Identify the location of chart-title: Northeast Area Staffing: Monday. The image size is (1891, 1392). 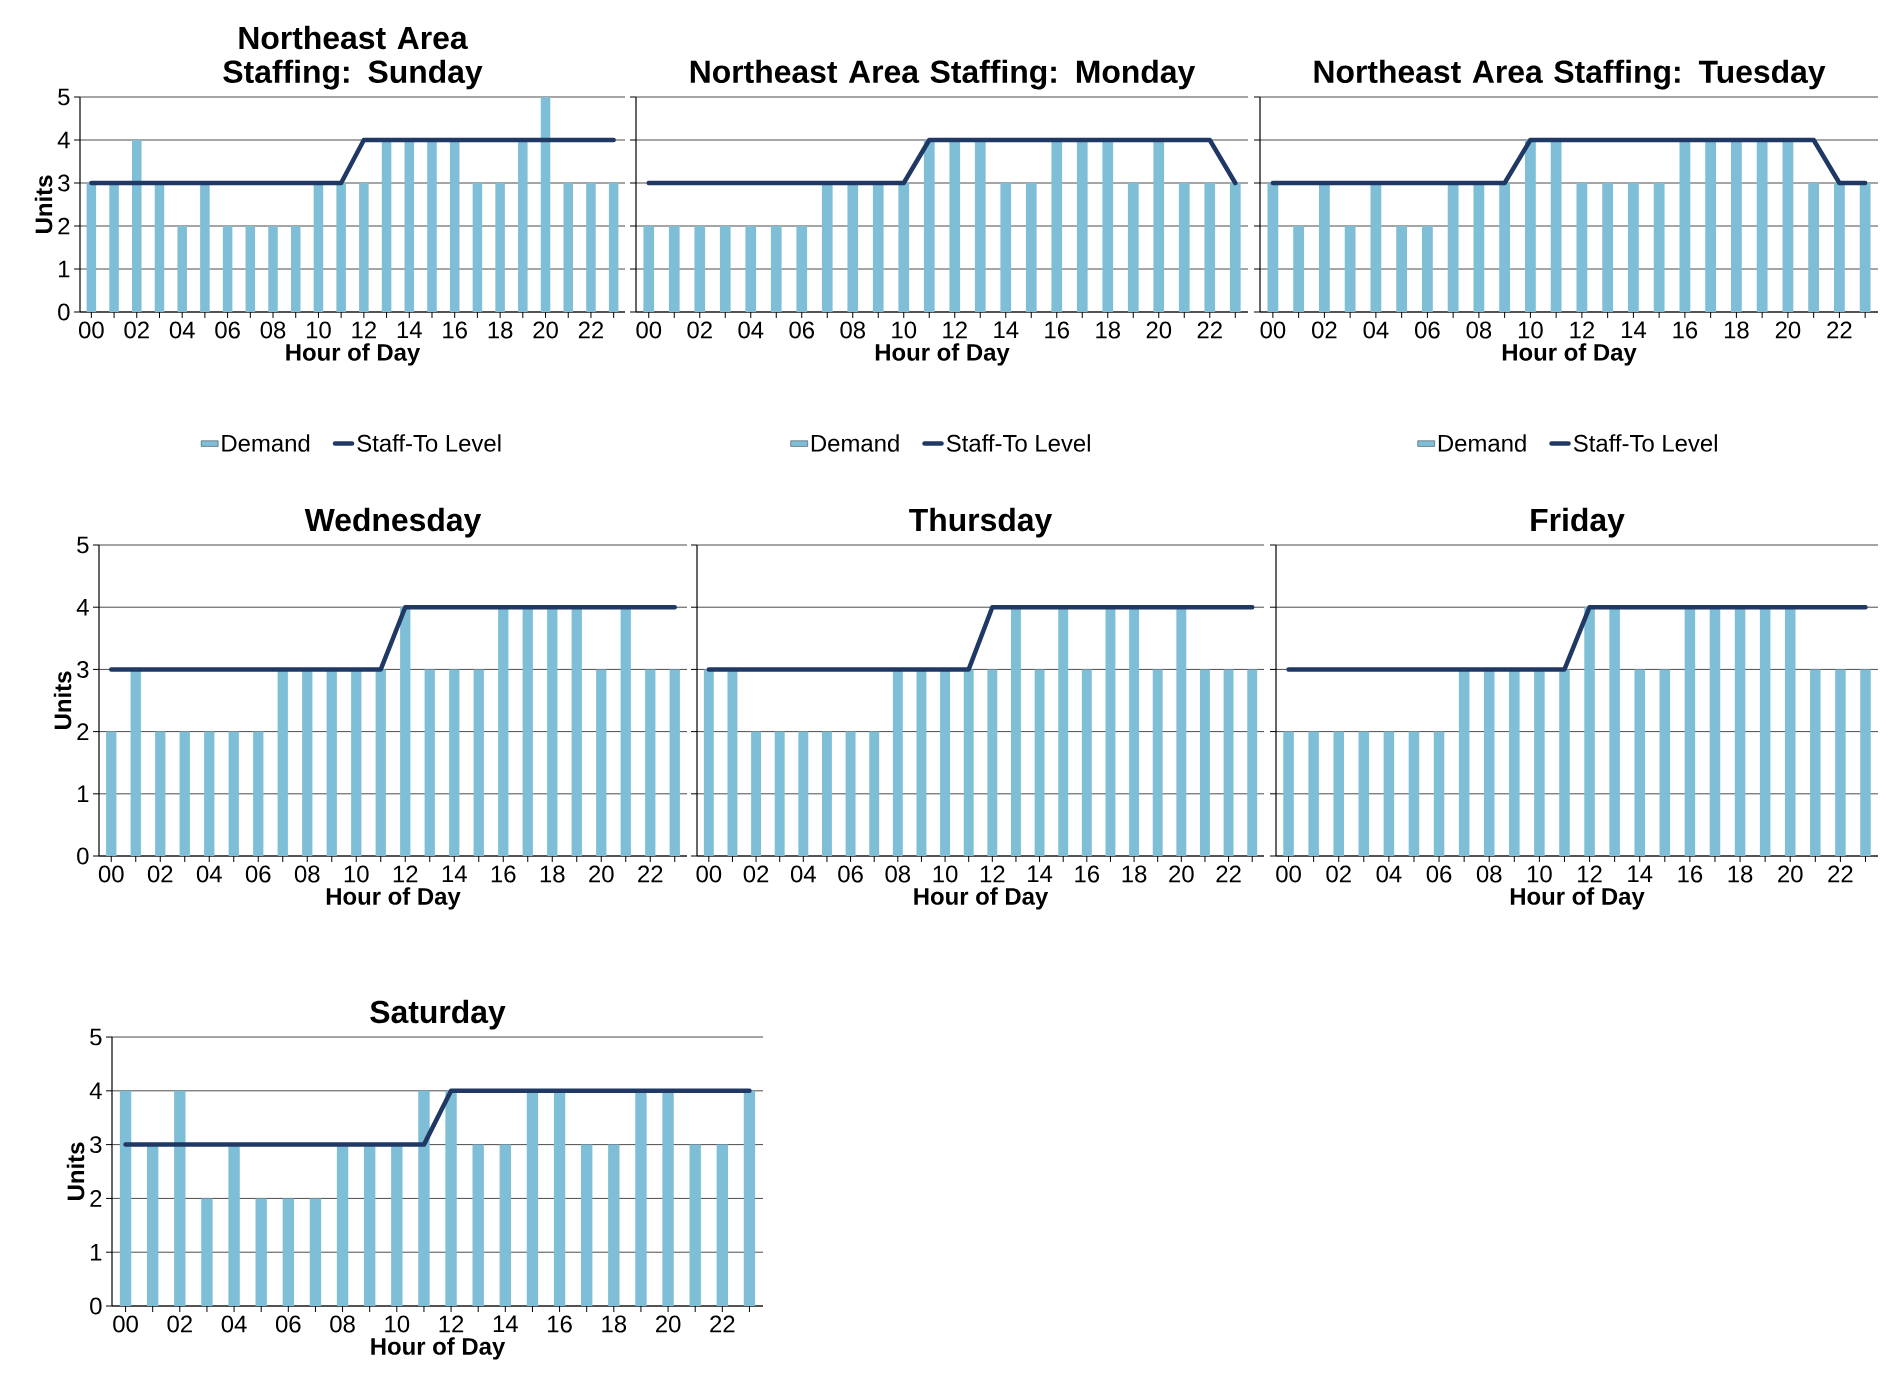
(943, 74).